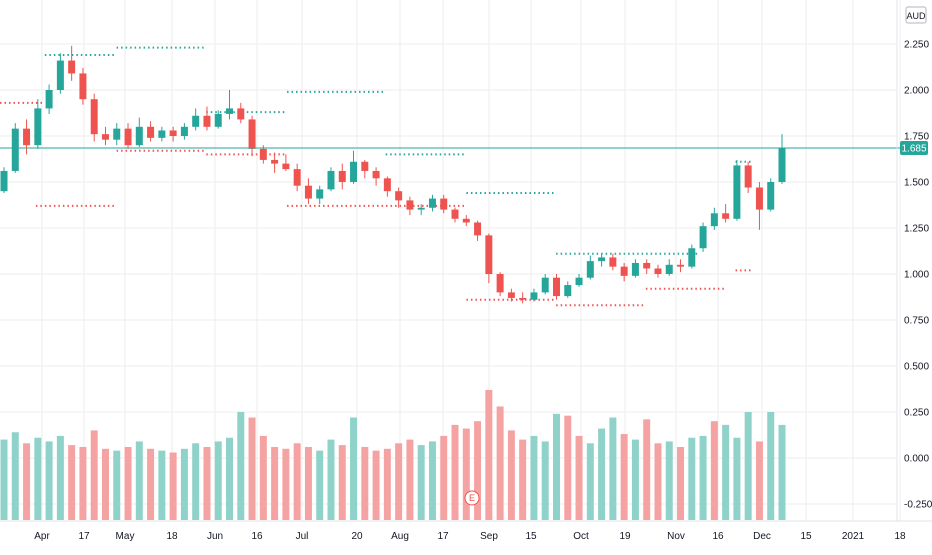 The image size is (932, 555). I want to click on earnings-icon, so click(472, 498).